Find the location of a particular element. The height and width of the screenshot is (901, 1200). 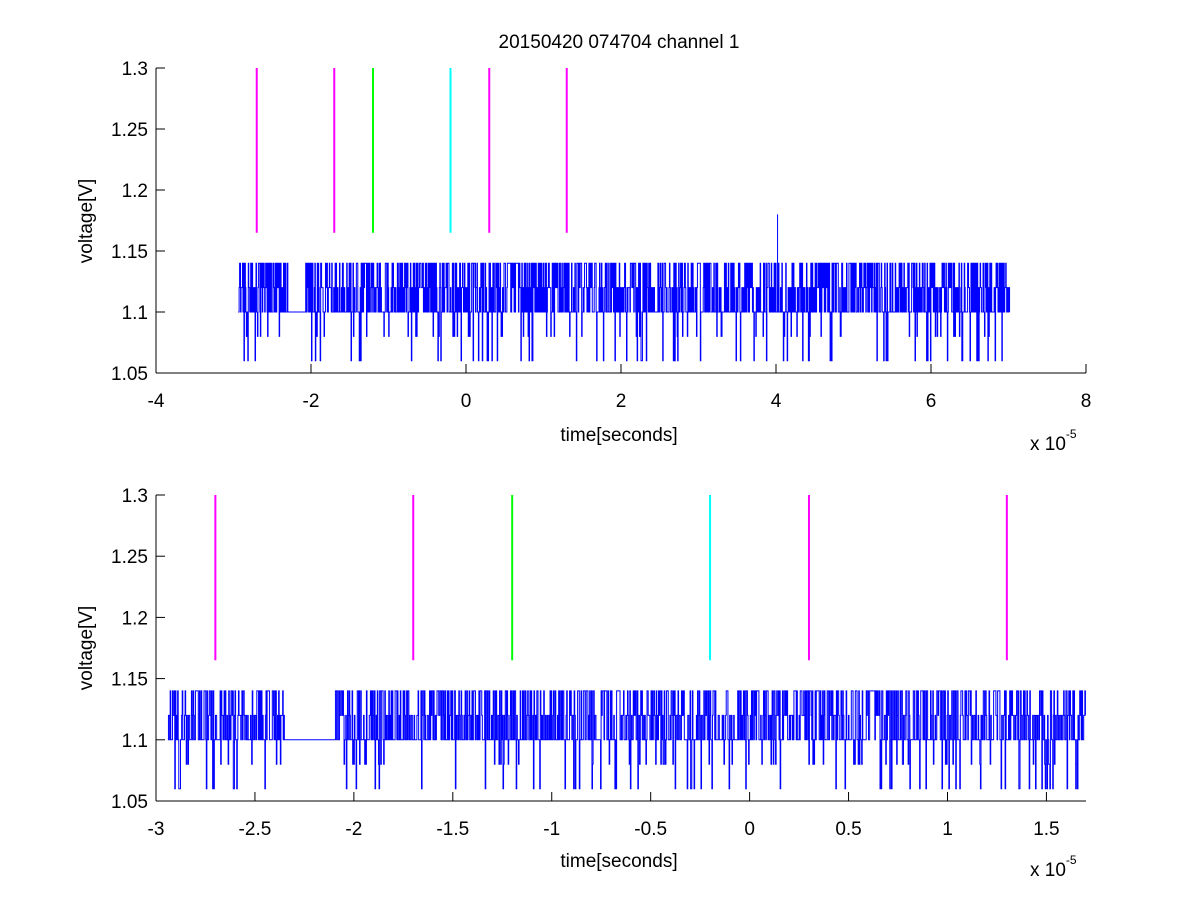

bottom-voltage-trace is located at coordinates (626, 740).